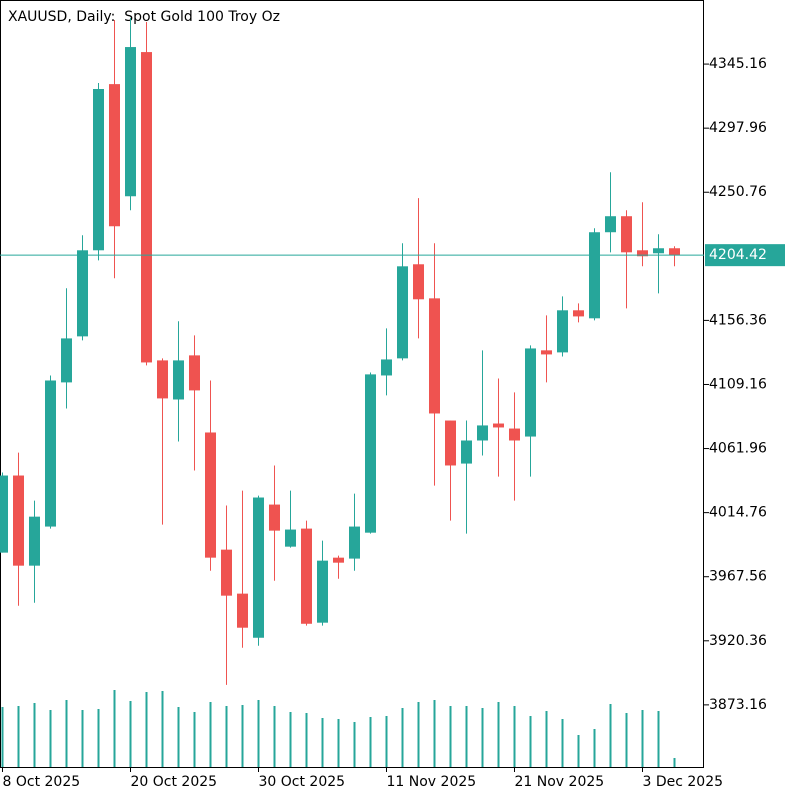  I want to click on y-tick-label: 3873.16, so click(738, 705).